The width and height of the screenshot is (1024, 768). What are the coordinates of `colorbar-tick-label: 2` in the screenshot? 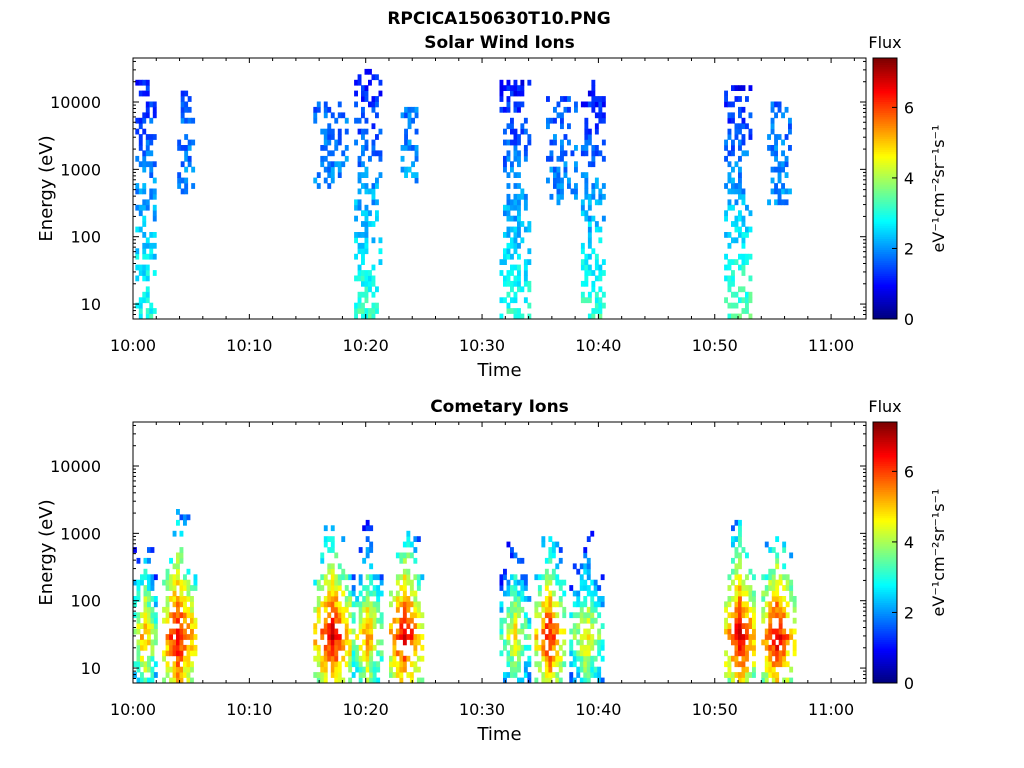 It's located at (909, 248).